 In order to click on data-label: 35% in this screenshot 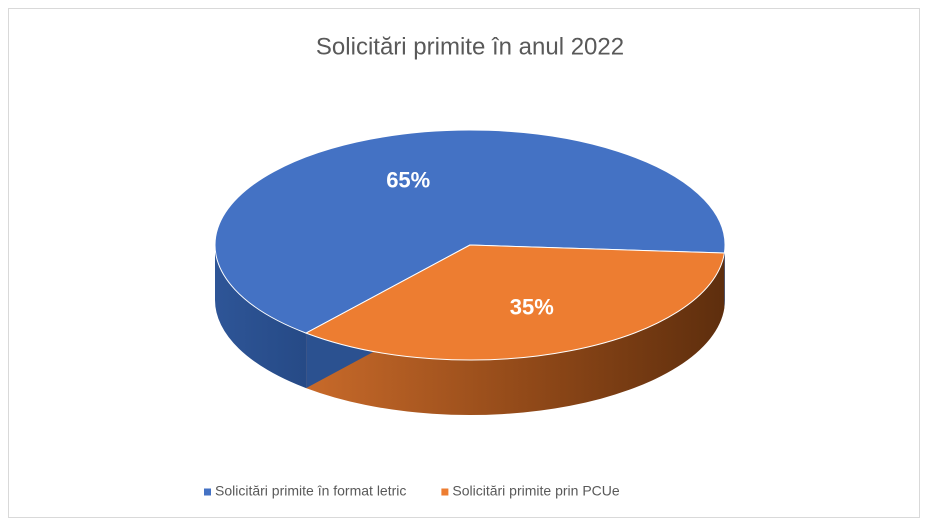, I will do `click(532, 306)`.